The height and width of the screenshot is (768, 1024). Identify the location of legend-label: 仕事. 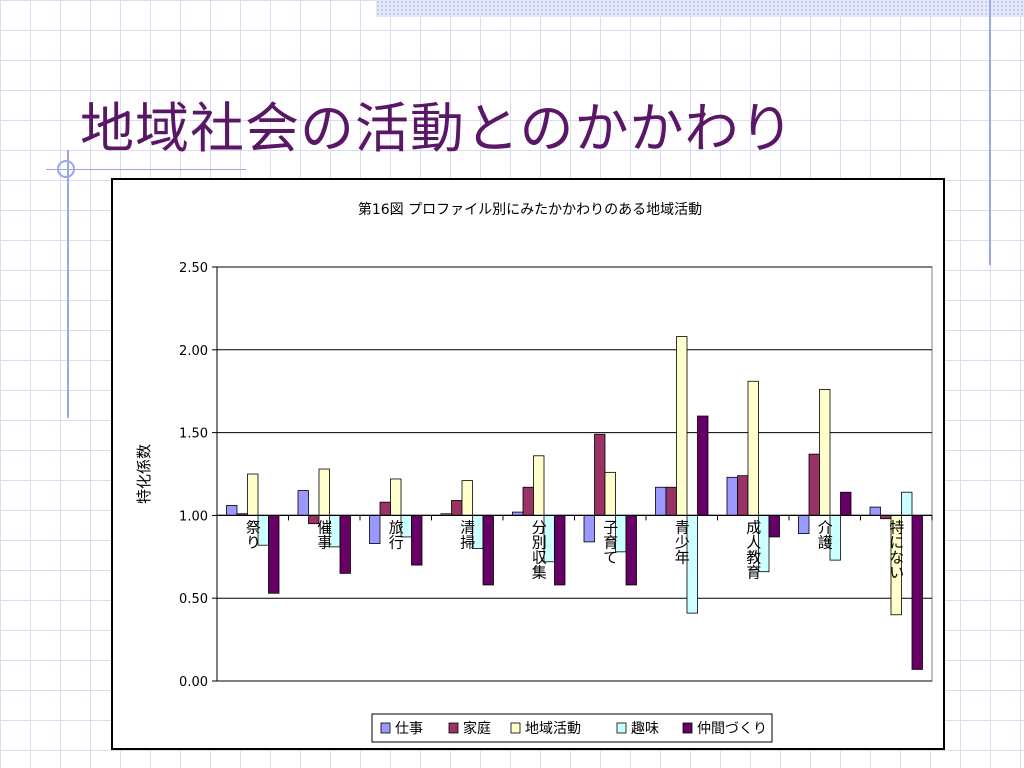
(409, 729).